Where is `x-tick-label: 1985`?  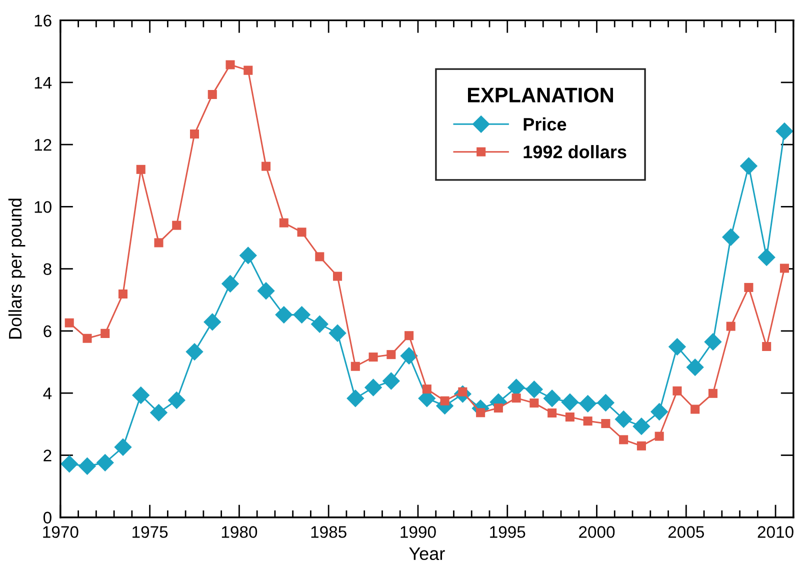 x-tick-label: 1985 is located at coordinates (328, 532).